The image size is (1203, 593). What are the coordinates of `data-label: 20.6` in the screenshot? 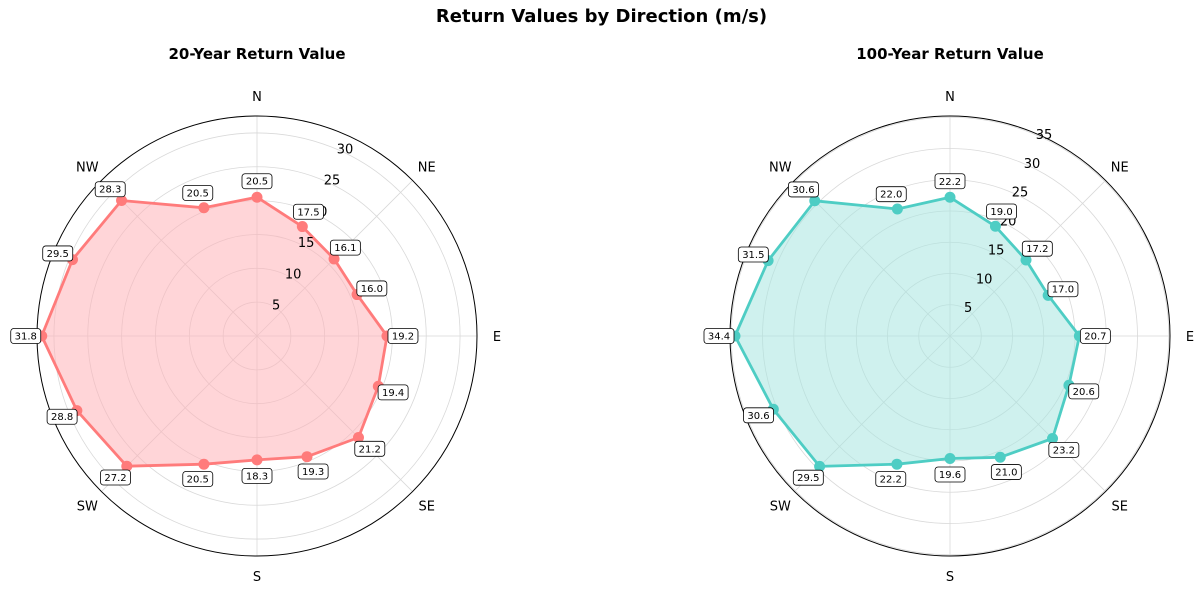 It's located at (1084, 391).